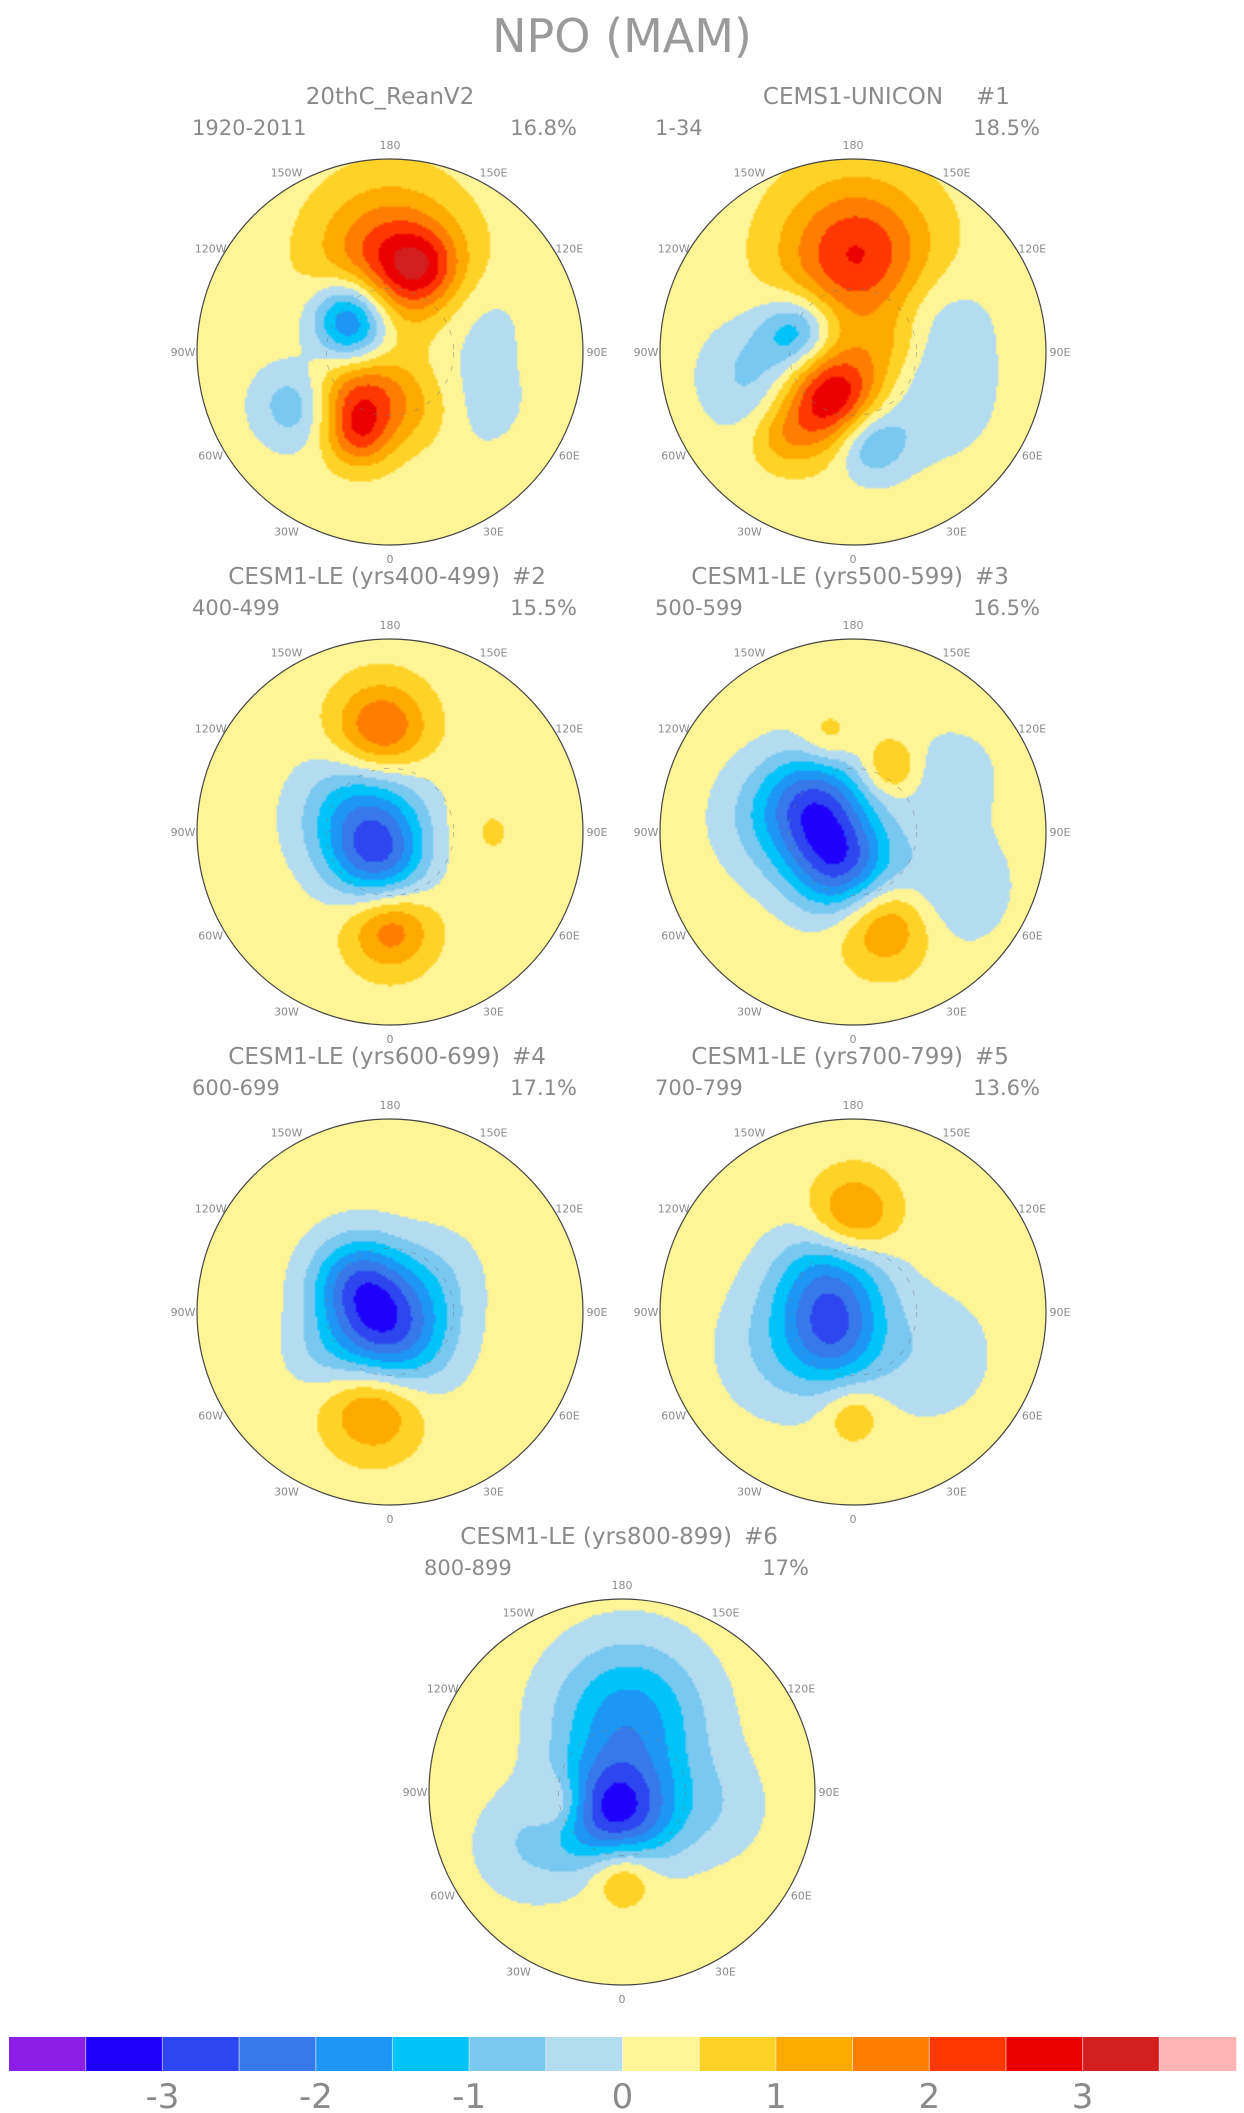  Describe the element at coordinates (992, 1057) in the screenshot. I see `panel-member: #5` at that location.